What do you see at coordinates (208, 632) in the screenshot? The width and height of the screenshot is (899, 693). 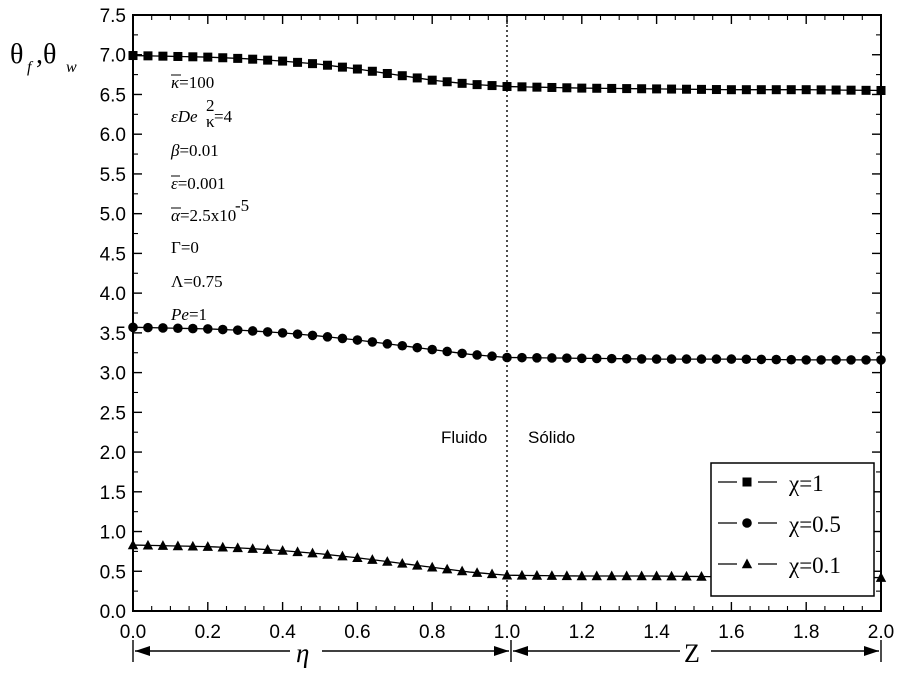 I see `x-tick-label: 0.2` at bounding box center [208, 632].